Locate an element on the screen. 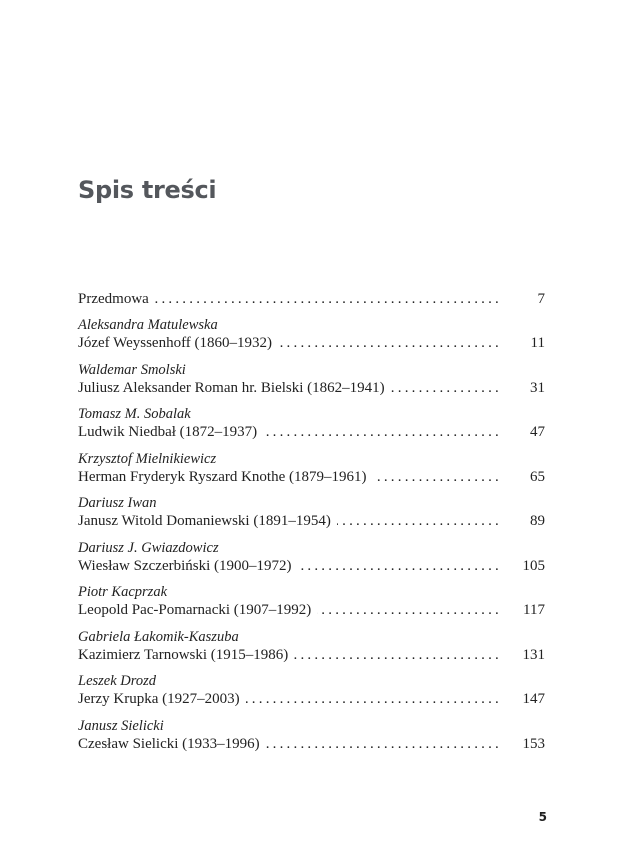  entry-page: 131 is located at coordinates (534, 654).